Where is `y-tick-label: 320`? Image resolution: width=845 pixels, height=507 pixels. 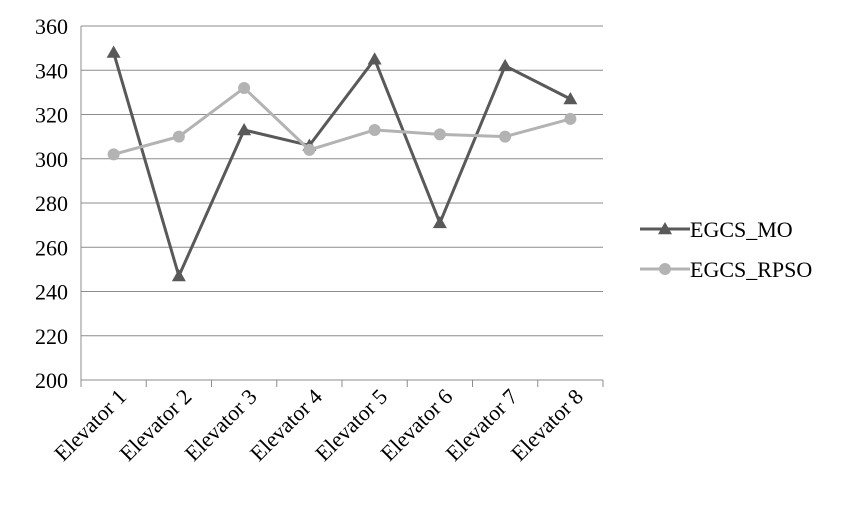
y-tick-label: 320 is located at coordinates (51, 115).